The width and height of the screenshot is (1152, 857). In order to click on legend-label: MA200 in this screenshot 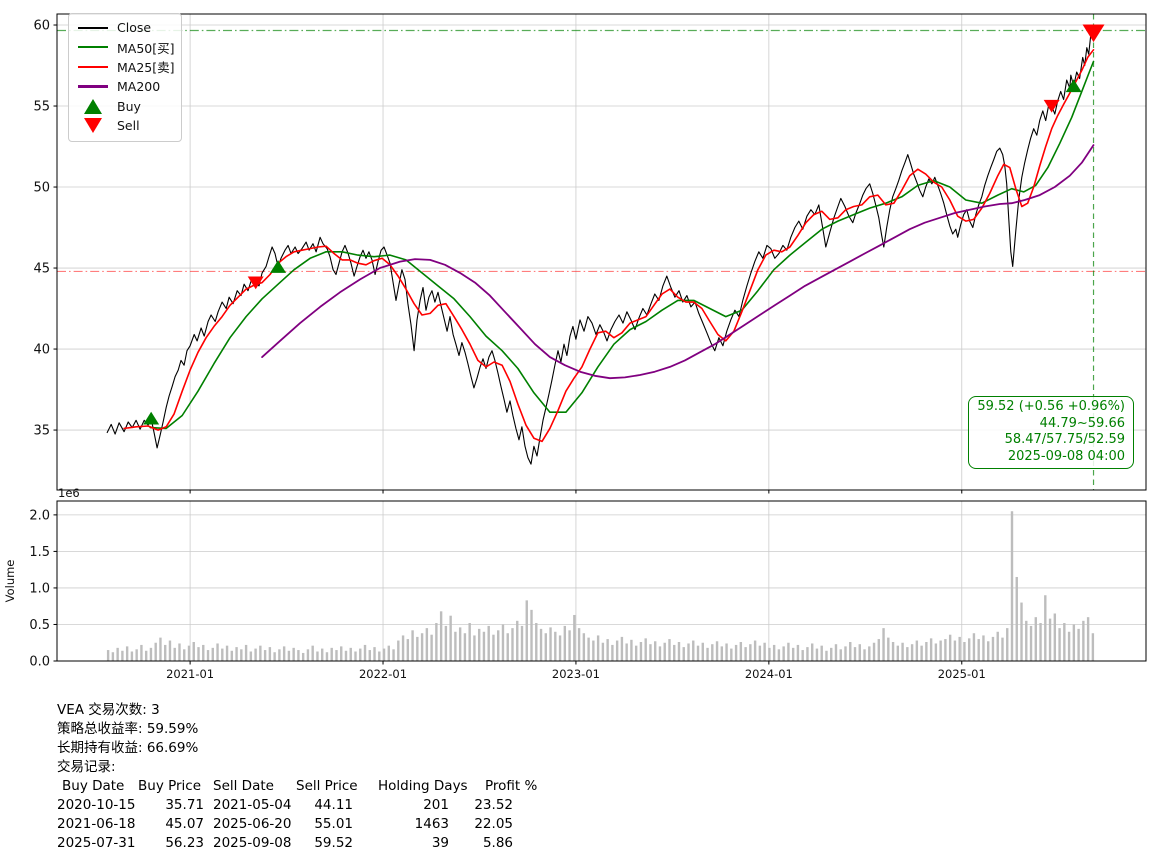, I will do `click(139, 87)`.